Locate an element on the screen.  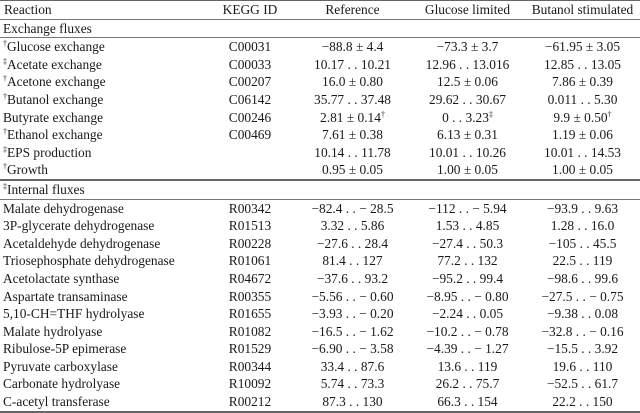
kegg-id is located at coordinates (250, 153).